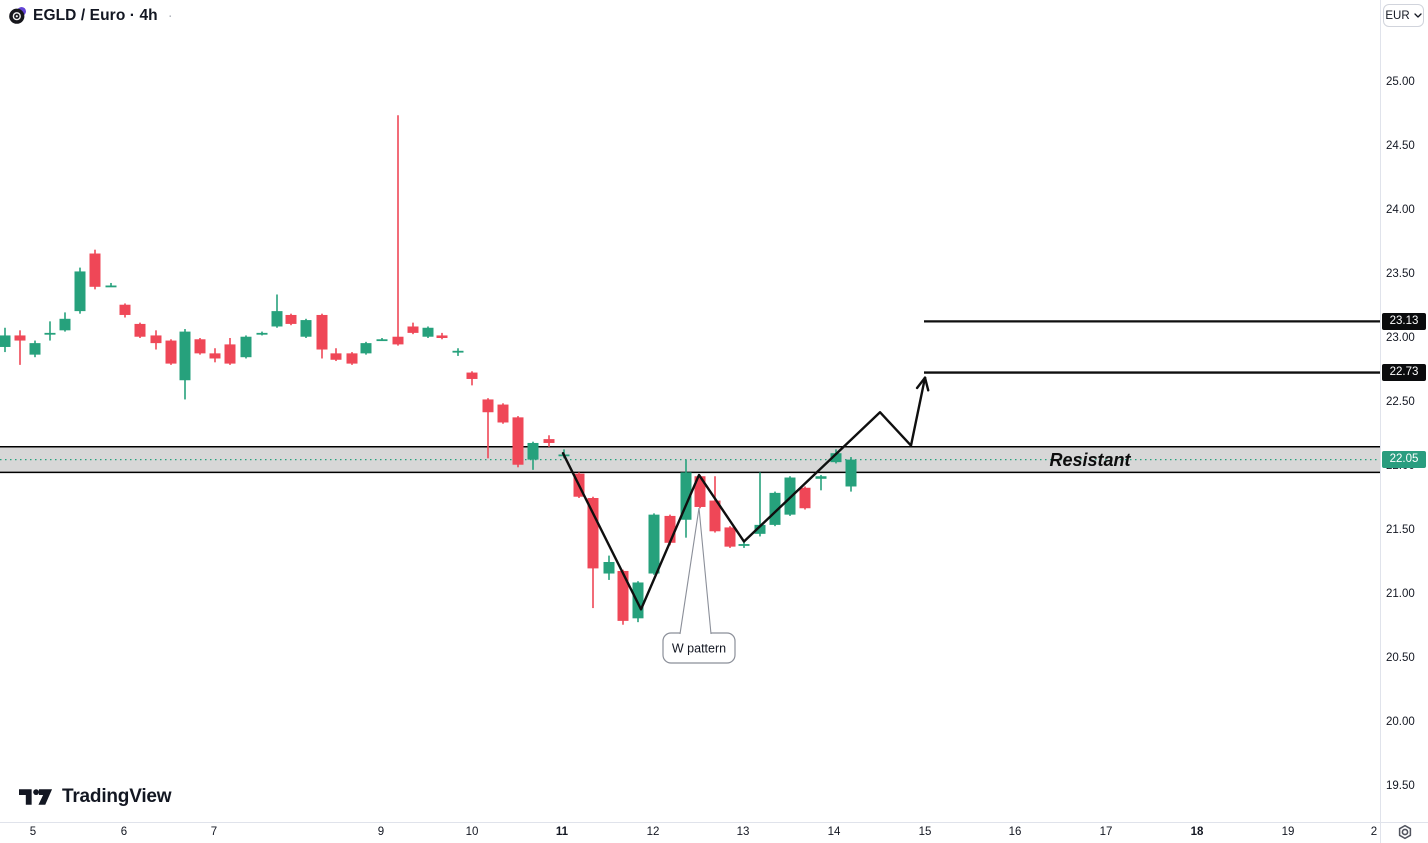 The image size is (1428, 843). What do you see at coordinates (699, 649) in the screenshot?
I see `w-pattern-label: W pattern` at bounding box center [699, 649].